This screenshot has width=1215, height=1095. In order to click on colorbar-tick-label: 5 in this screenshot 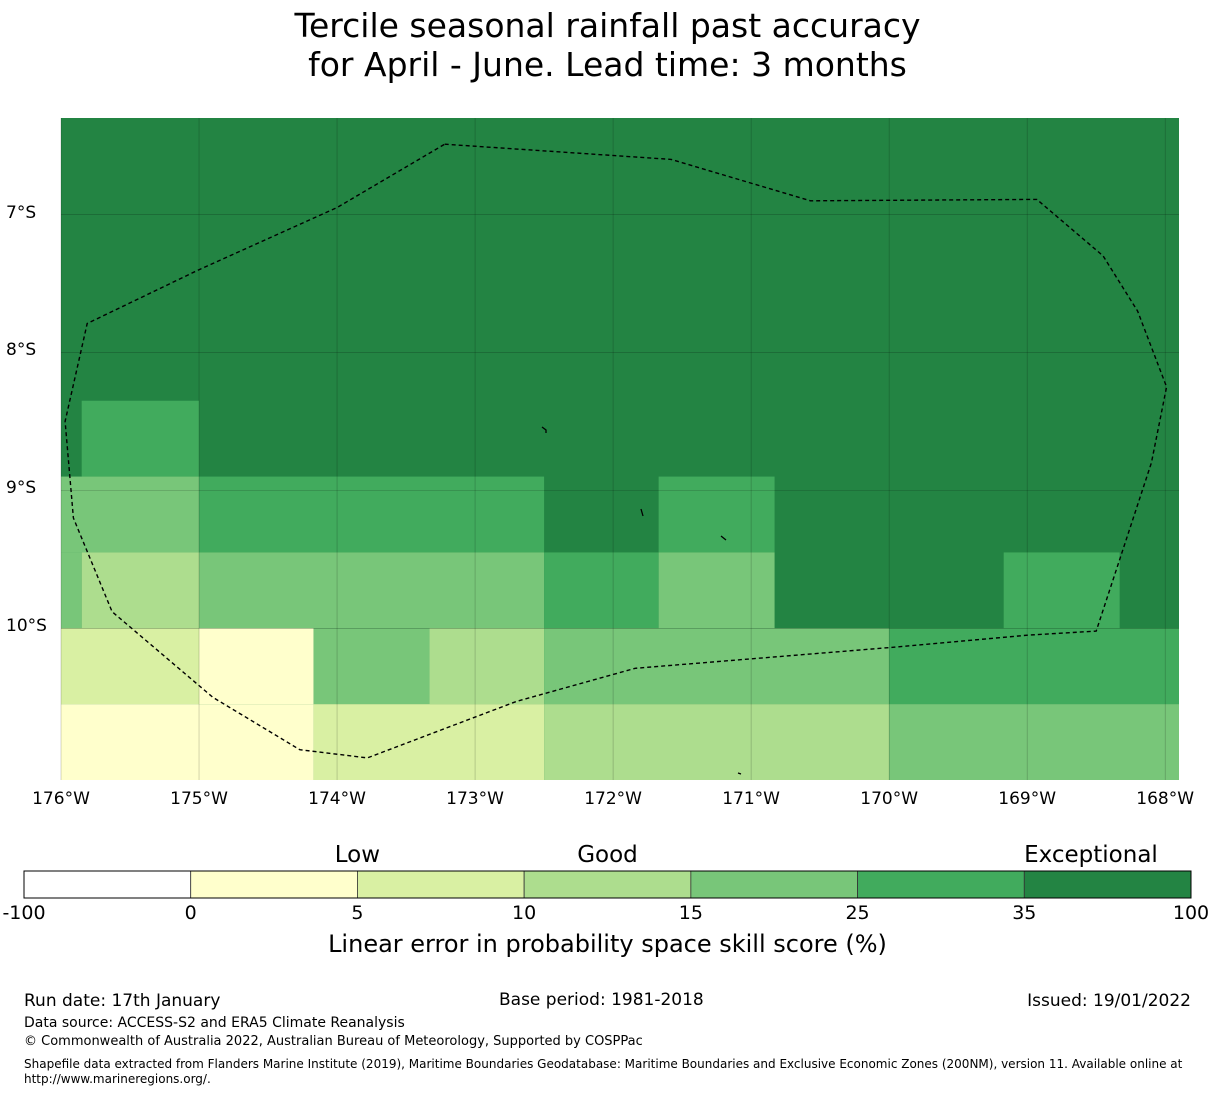, I will do `click(357, 913)`.